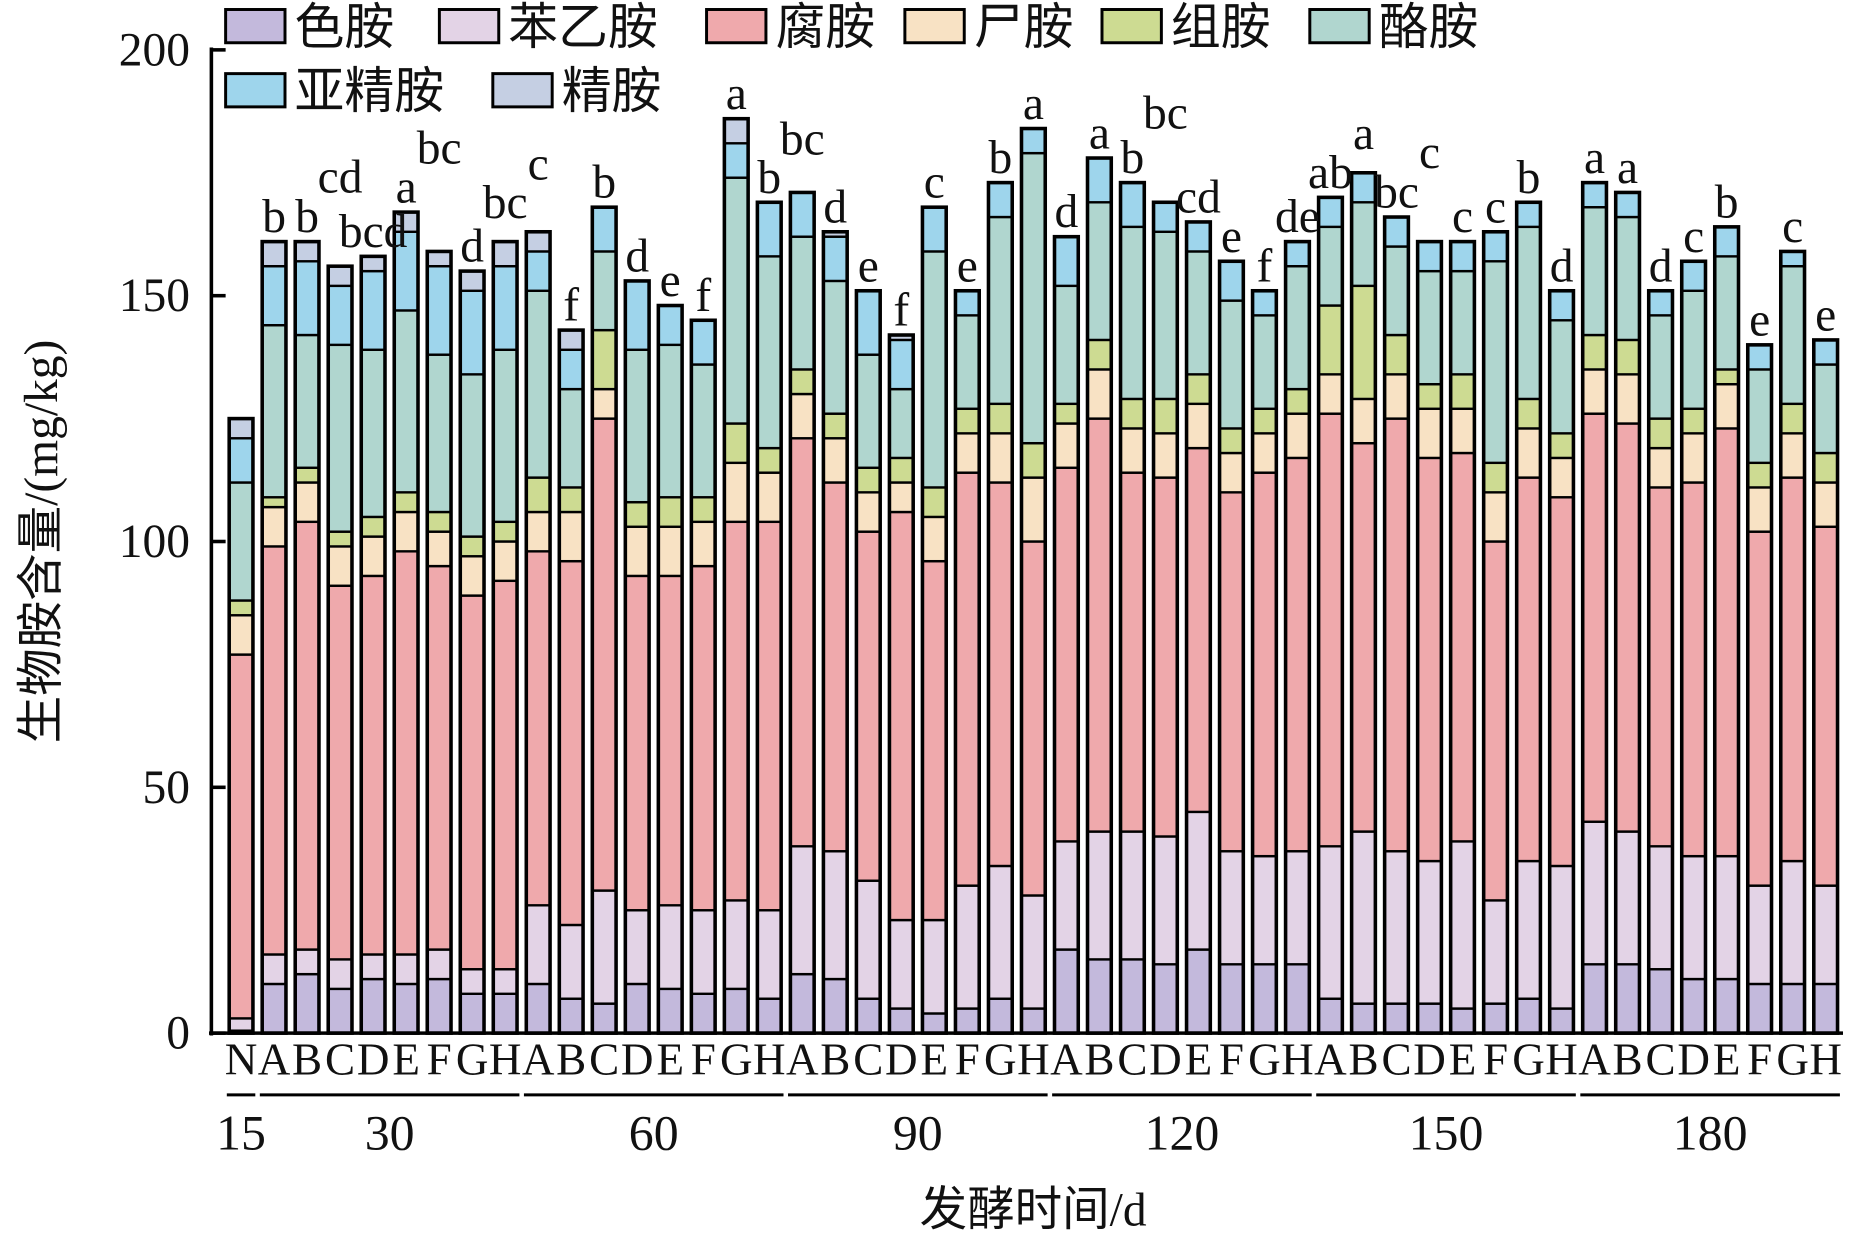 The height and width of the screenshot is (1235, 1862). I want to click on group-day-label: 150, so click(1446, 1133).